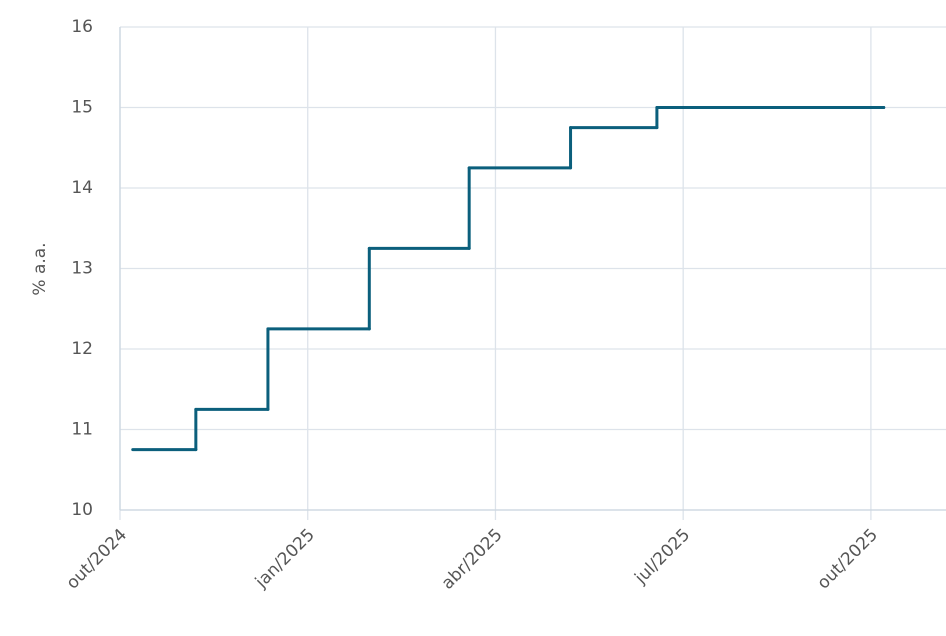 This screenshot has width=946, height=636. Describe the element at coordinates (285, 559) in the screenshot. I see `x-tick-label: jan/2025` at that location.